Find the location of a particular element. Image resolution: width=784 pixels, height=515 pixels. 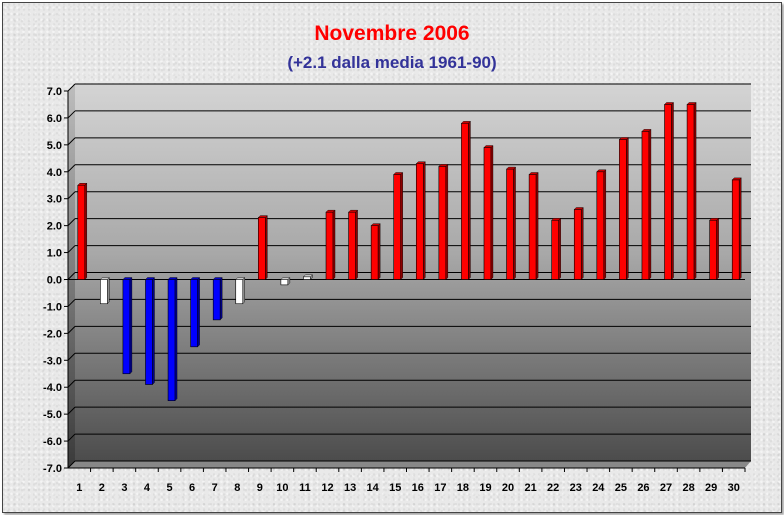

y-tick-label: 4.0 is located at coordinates (54, 173).